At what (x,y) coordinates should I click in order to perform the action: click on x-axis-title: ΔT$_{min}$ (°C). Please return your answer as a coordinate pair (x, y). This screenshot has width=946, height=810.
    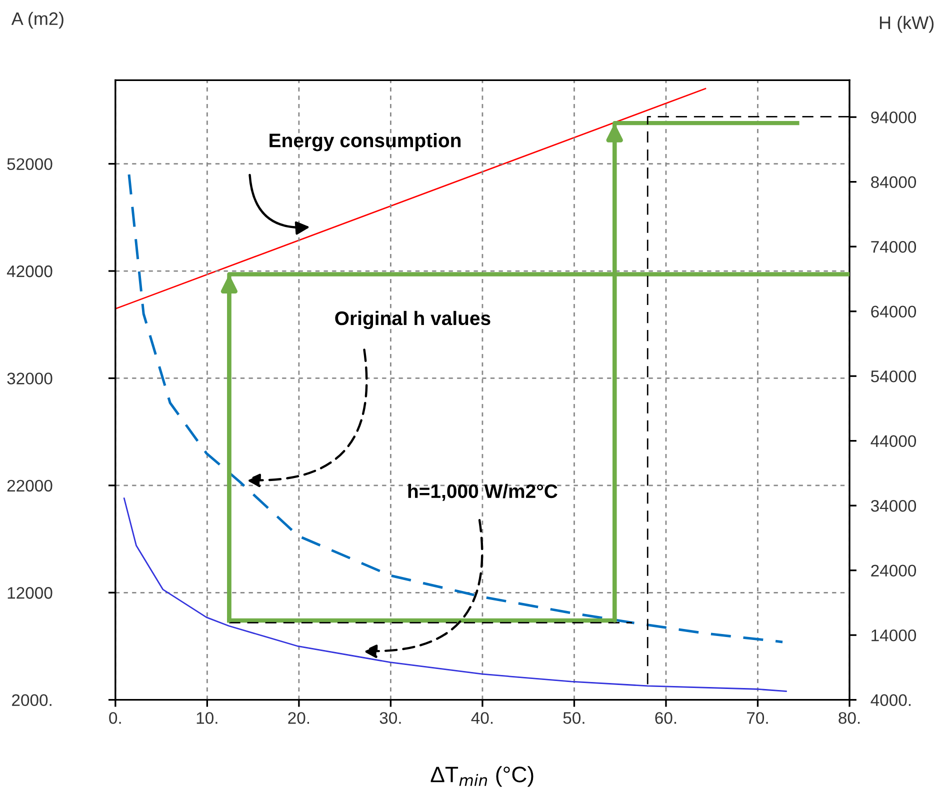
    Looking at the image, I should click on (482, 776).